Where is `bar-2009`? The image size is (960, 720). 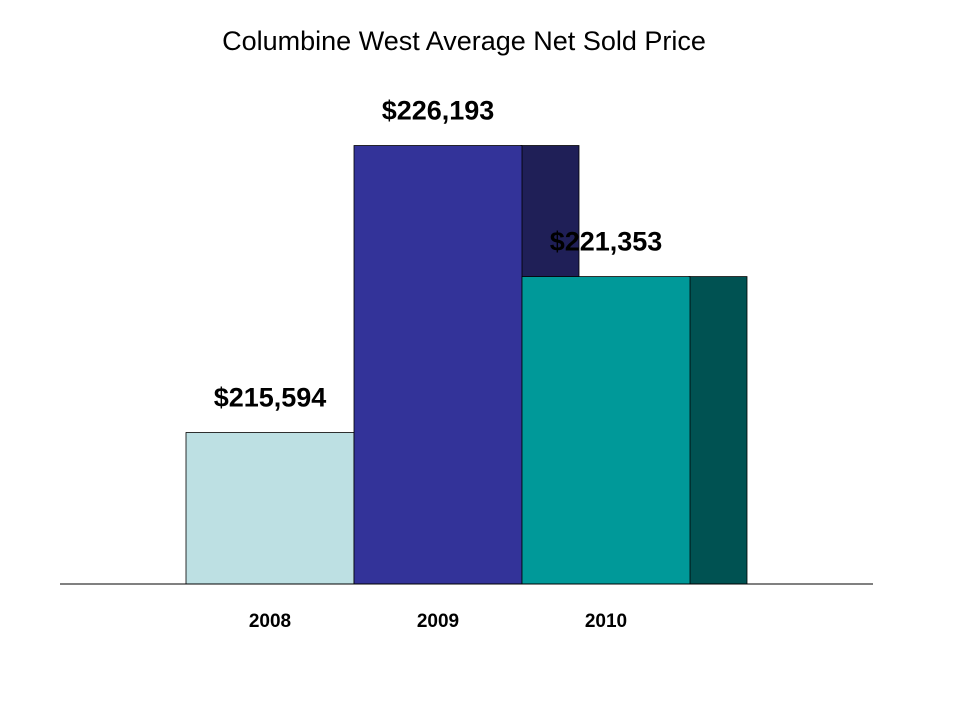
bar-2009 is located at coordinates (438, 365).